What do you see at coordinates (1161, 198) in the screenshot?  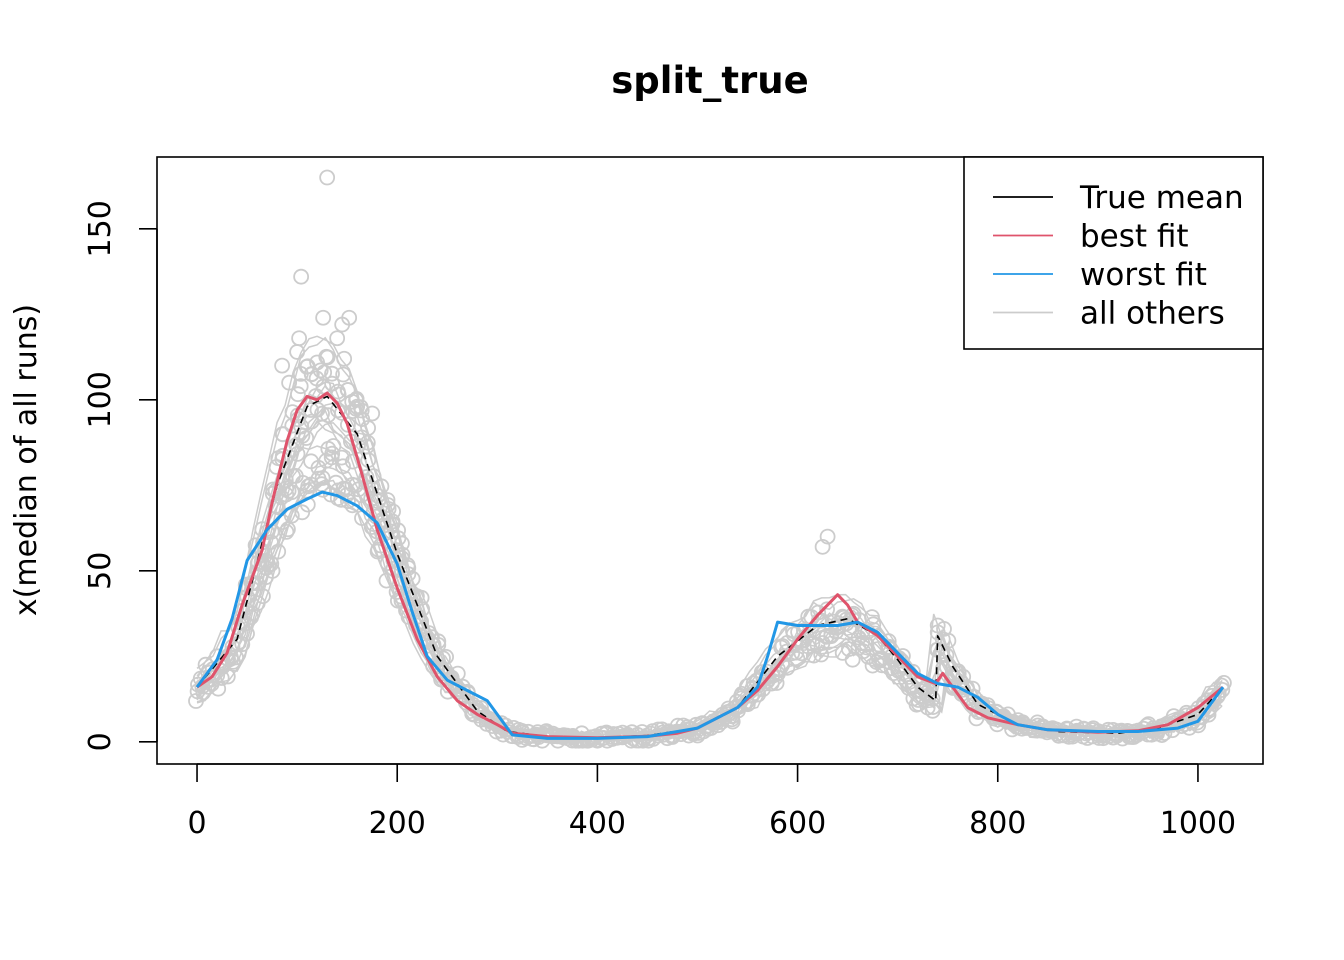 I see `legend-label: True mean` at bounding box center [1161, 198].